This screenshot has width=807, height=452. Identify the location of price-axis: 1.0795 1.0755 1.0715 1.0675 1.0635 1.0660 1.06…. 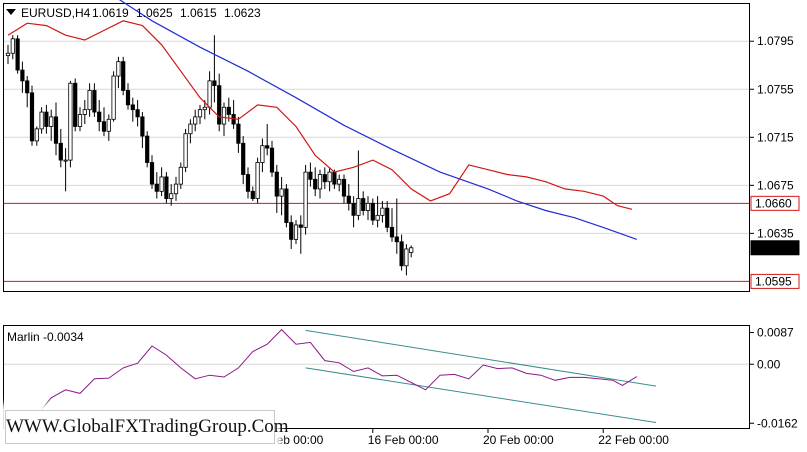
(774, 232).